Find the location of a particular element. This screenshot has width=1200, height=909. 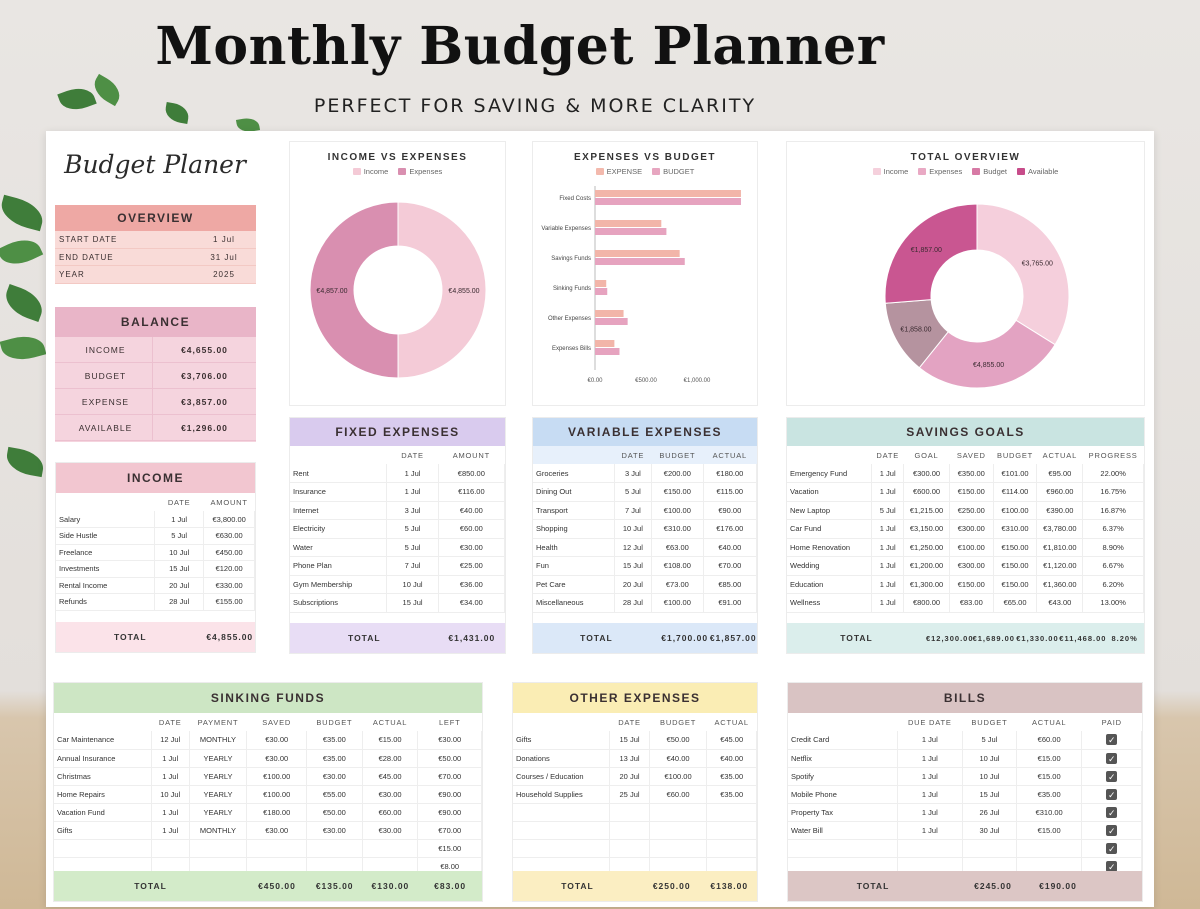

sinking-cell: €100.00 is located at coordinates (277, 776).